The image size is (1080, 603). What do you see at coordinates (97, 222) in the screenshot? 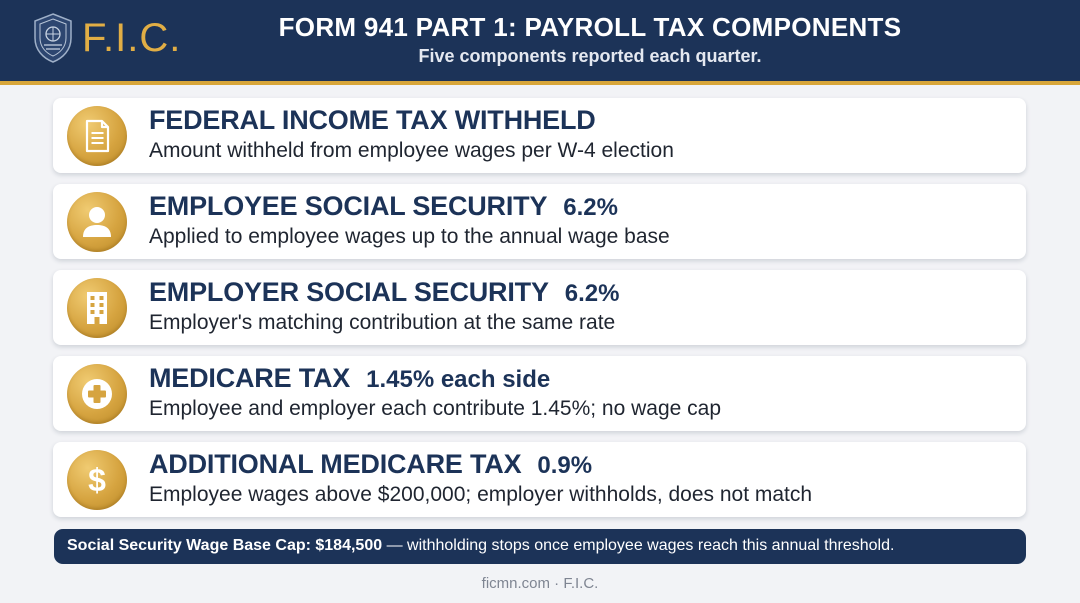
I see `person-icon` at bounding box center [97, 222].